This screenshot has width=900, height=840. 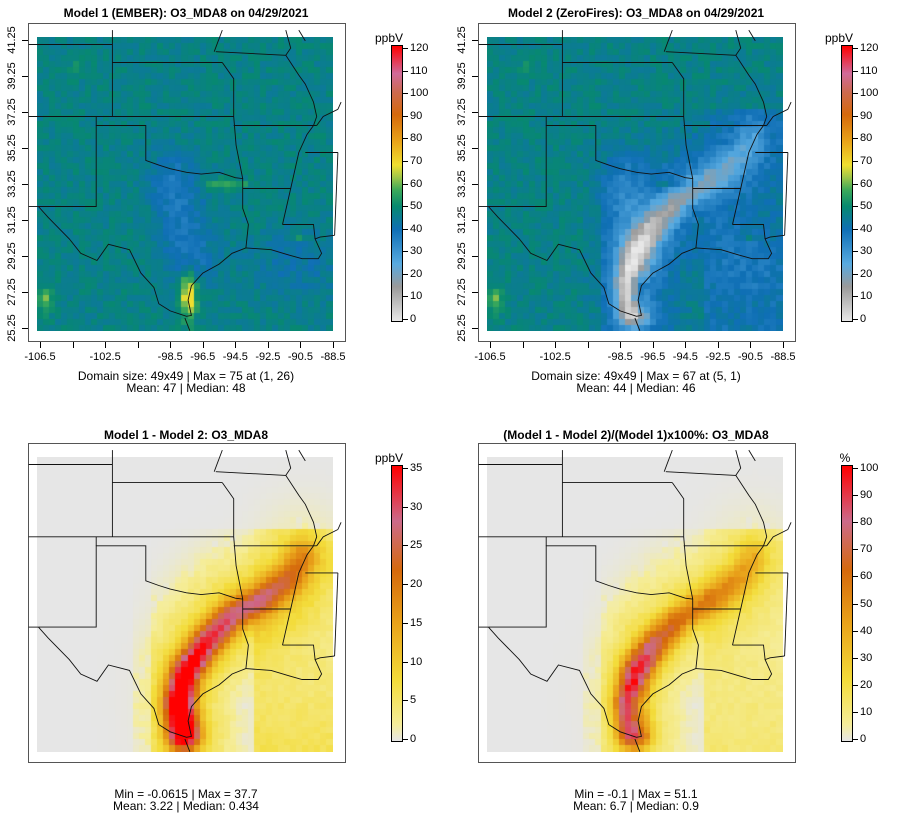 I want to click on summary-stats-line: Min = -0.1 | Max = 51.1, so click(x=636, y=794).